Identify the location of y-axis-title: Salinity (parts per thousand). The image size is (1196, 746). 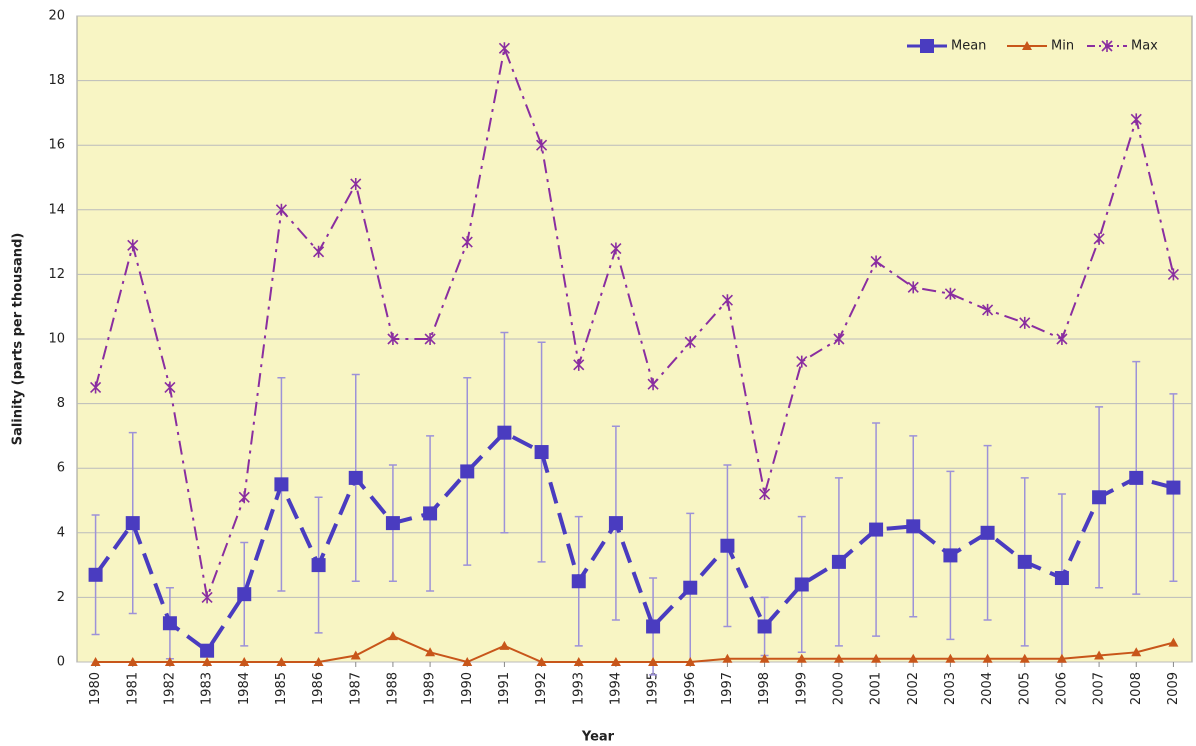
(18, 339).